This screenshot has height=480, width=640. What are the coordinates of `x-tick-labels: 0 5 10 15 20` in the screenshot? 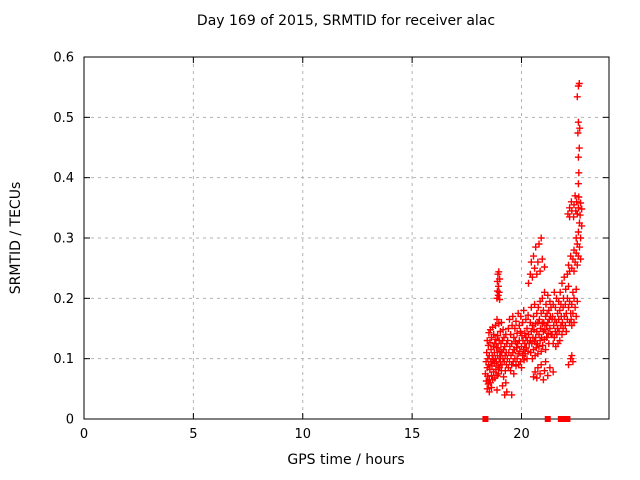 It's located at (305, 434).